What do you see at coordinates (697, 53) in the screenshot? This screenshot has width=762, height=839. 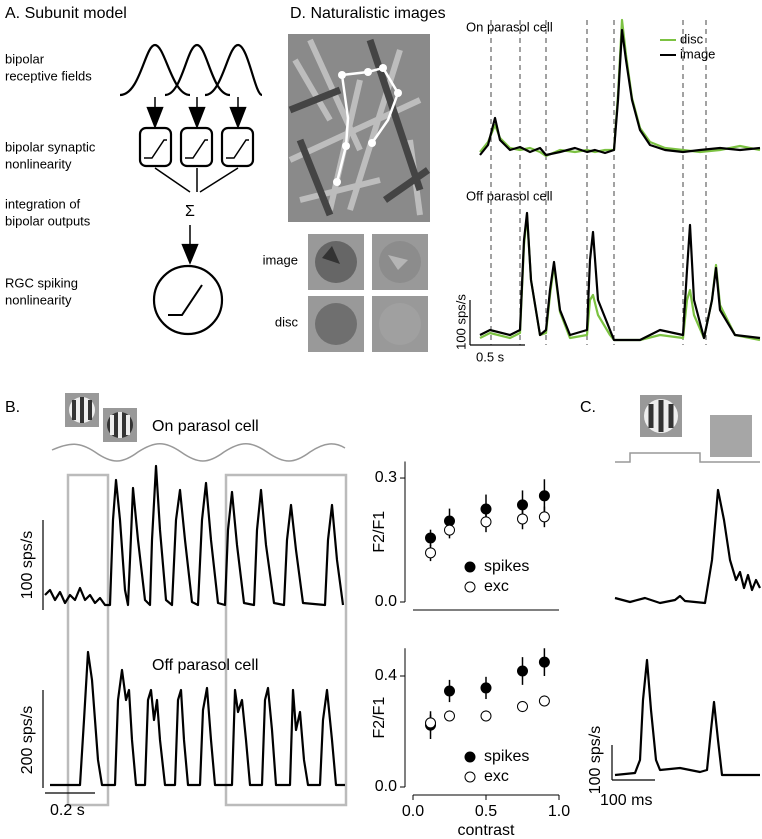 I see `legend-label: image` at bounding box center [697, 53].